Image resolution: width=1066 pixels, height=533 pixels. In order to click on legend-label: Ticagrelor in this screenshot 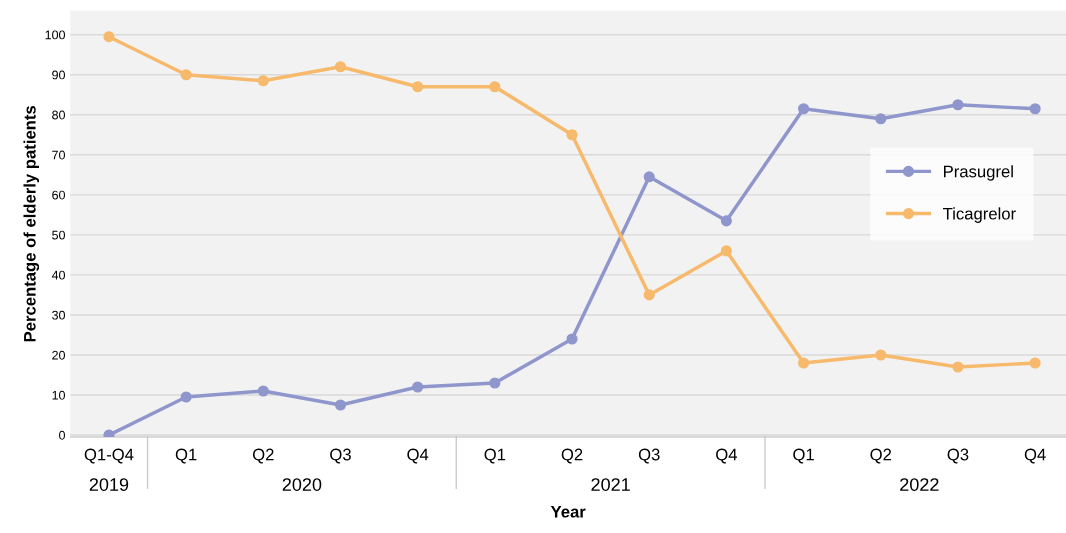, I will do `click(979, 215)`.